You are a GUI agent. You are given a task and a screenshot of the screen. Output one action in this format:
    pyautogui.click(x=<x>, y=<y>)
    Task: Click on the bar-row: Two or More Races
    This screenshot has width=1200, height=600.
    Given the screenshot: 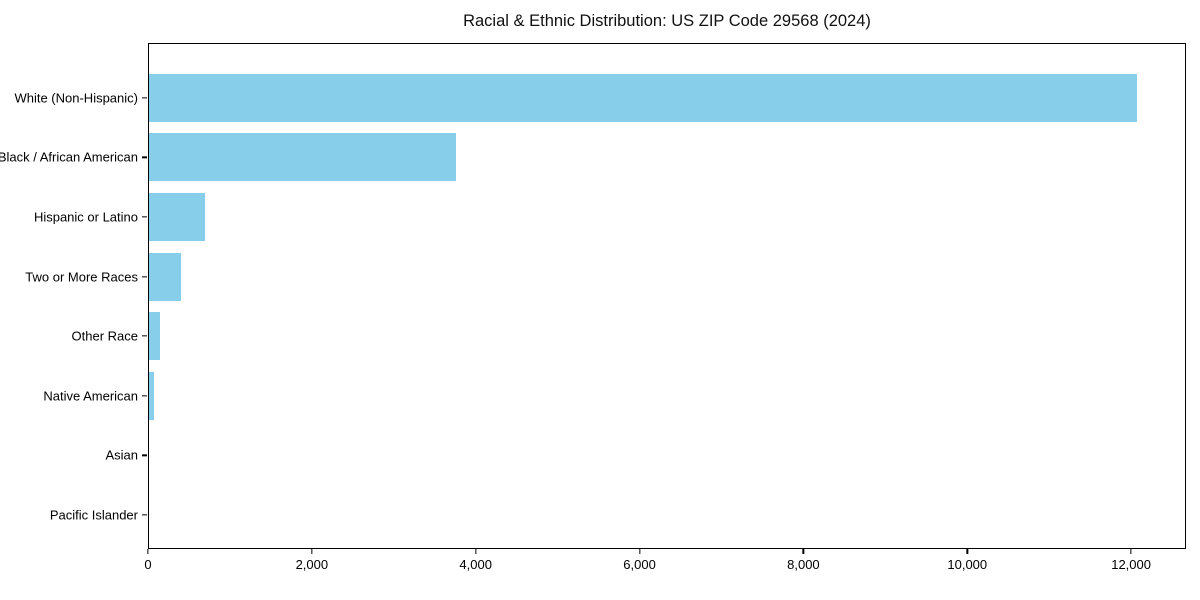 What is the action you would take?
    pyautogui.click(x=605, y=277)
    